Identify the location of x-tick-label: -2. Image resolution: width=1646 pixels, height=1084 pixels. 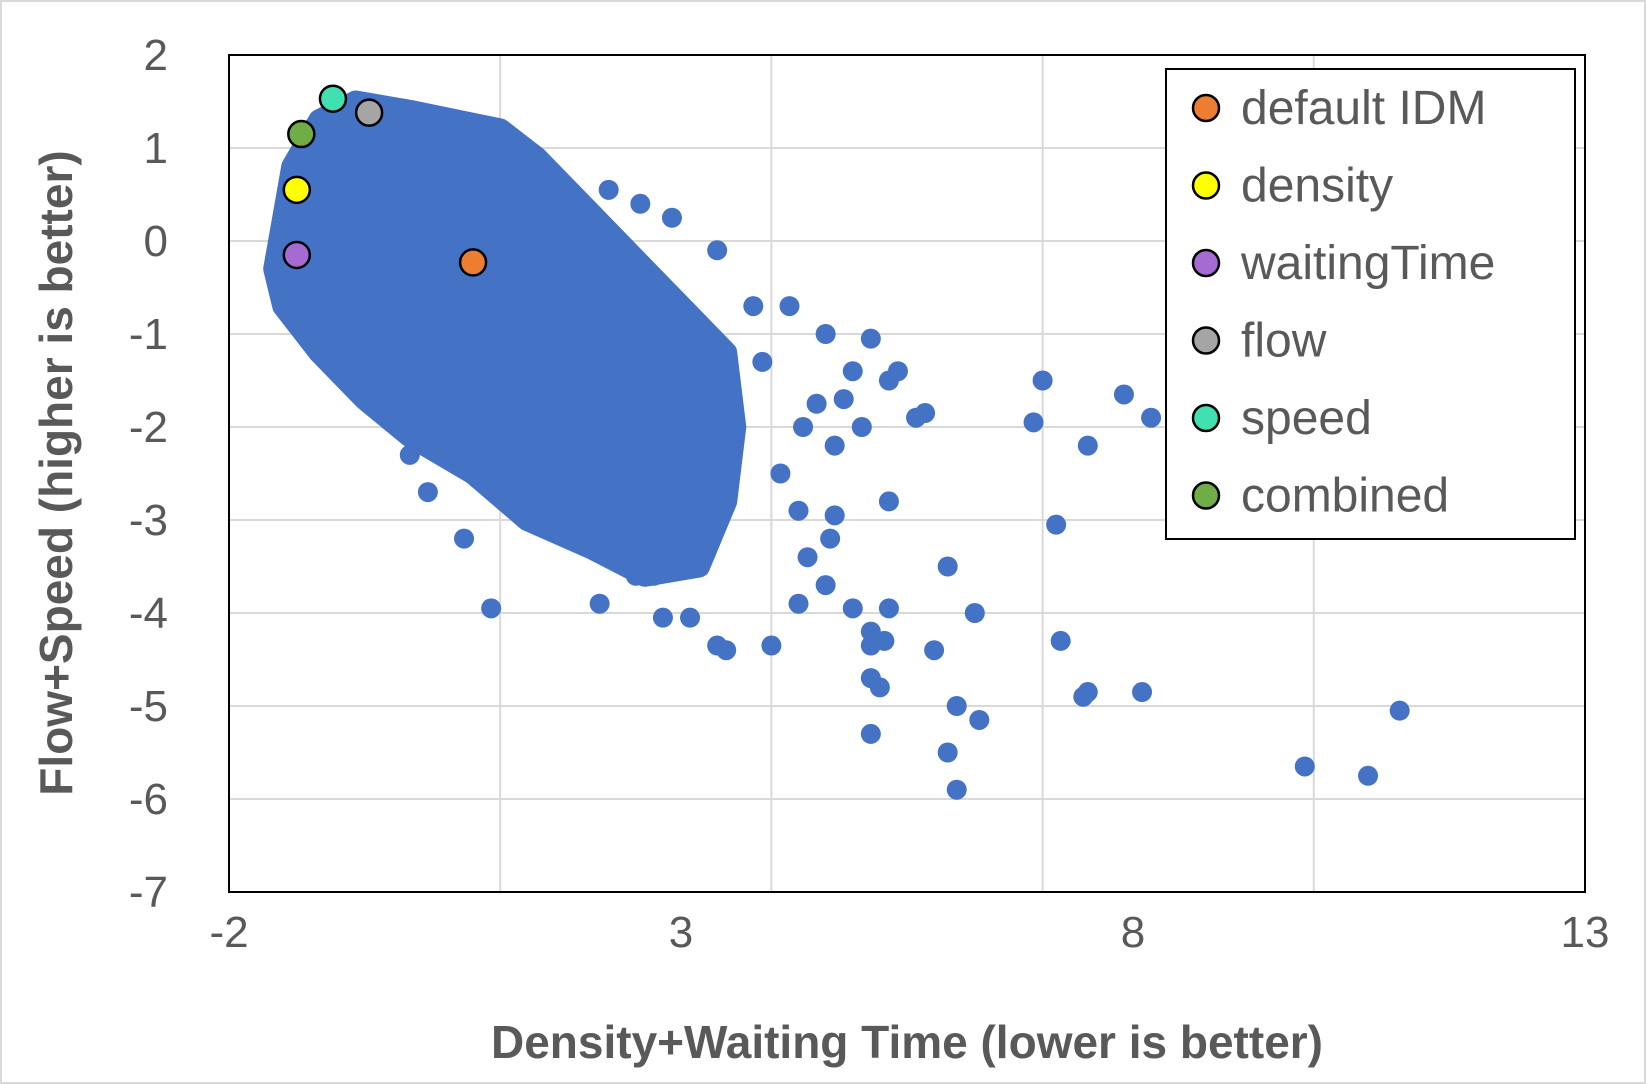
(228, 932).